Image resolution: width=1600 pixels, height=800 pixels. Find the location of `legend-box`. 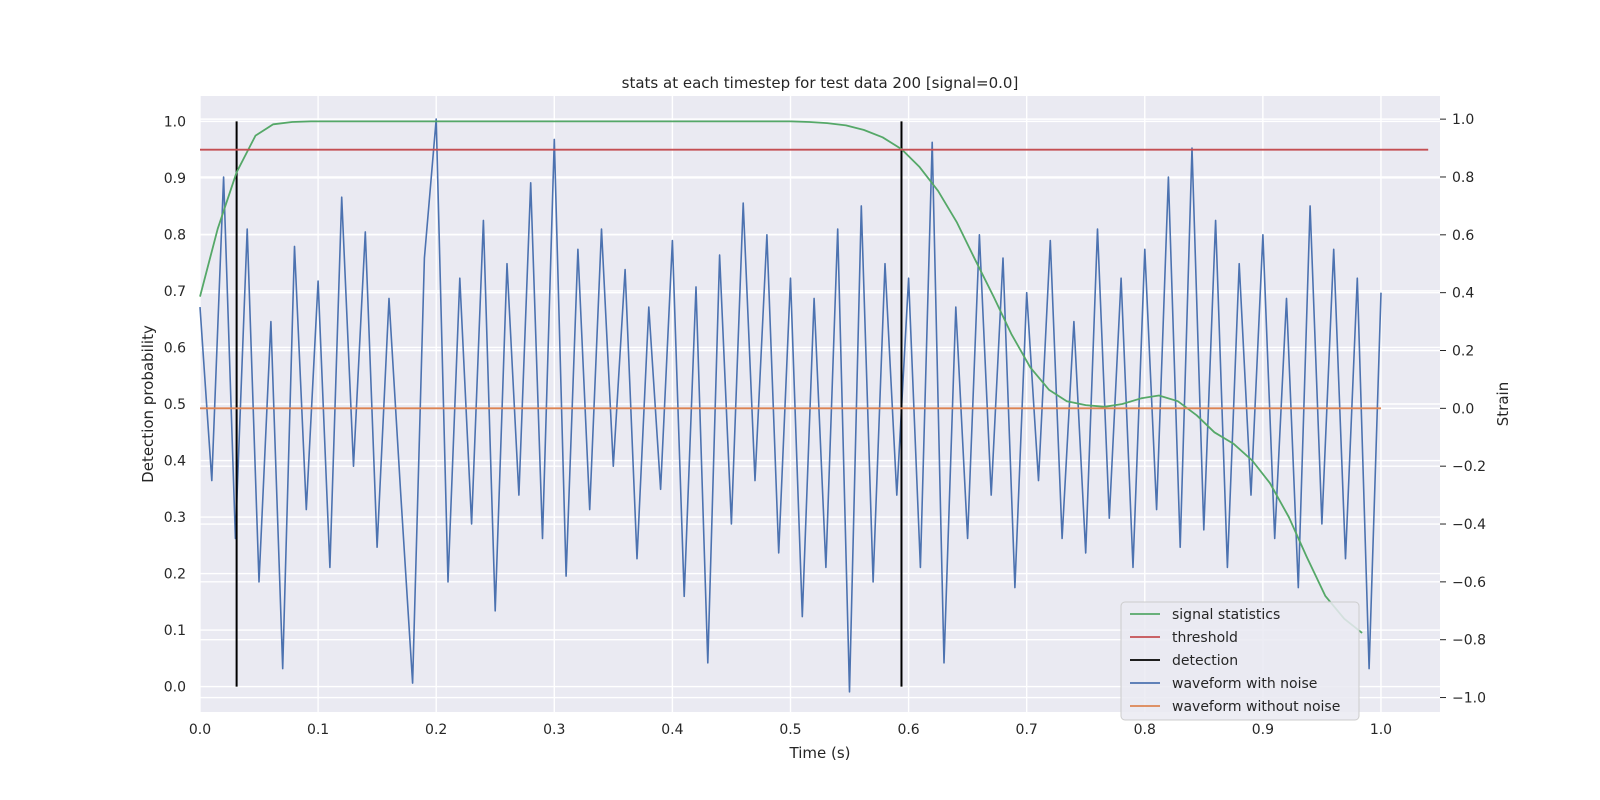

legend-box is located at coordinates (1240, 661).